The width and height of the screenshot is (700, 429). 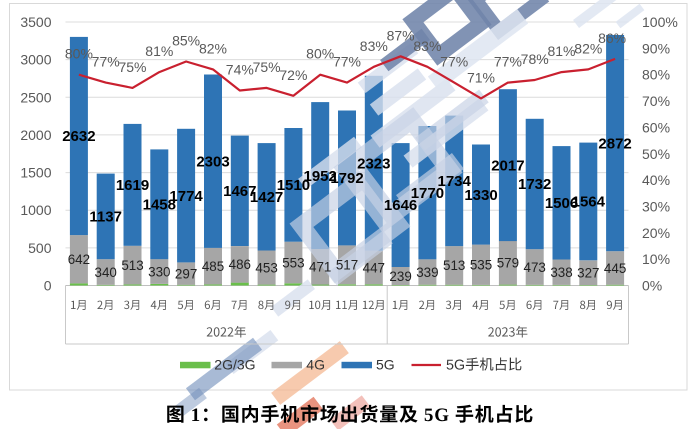 I want to click on svg-text: 447, so click(x=374, y=267).